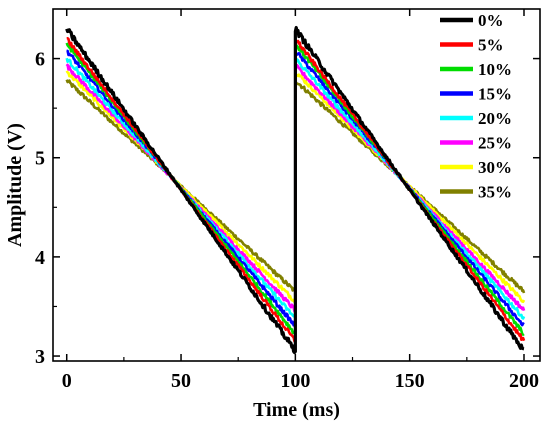 The height and width of the screenshot is (429, 550). I want to click on legend-label: 10%, so click(495, 69).